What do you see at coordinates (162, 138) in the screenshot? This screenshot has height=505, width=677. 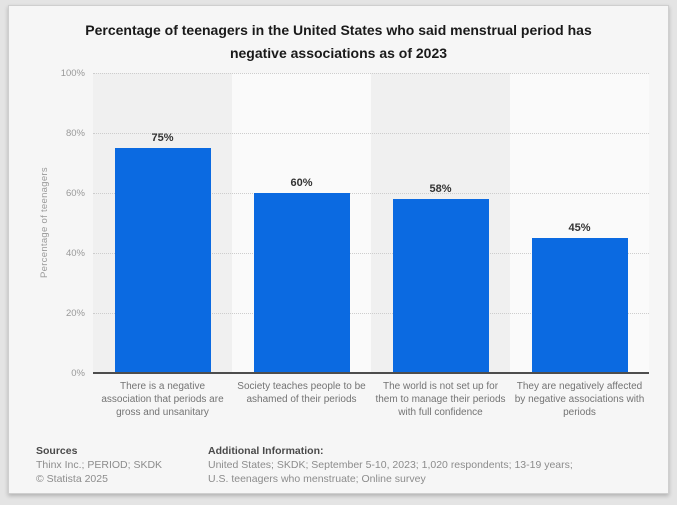 I see `bar-value-label: 75%` at bounding box center [162, 138].